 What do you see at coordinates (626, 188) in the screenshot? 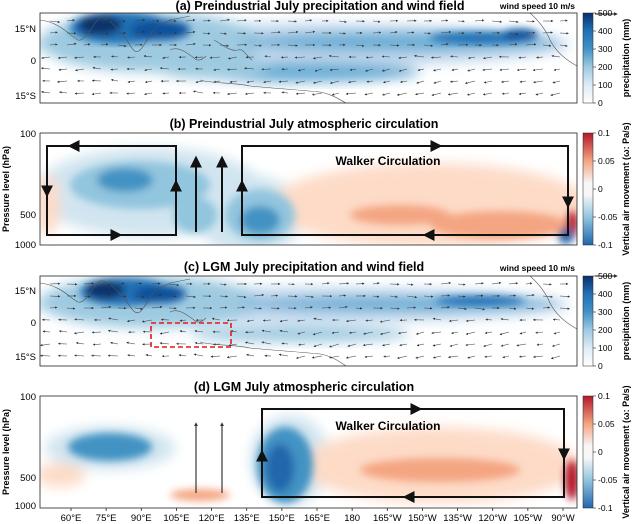
I see `panel-b-colorbar-label: Vertical air movement (ω: Pa/s)` at bounding box center [626, 188].